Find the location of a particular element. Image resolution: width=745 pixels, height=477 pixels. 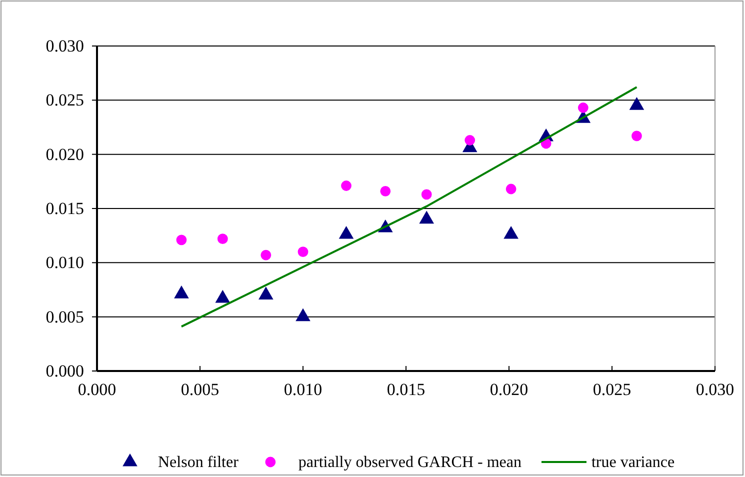

x-tick-label: 0.015 is located at coordinates (406, 390).